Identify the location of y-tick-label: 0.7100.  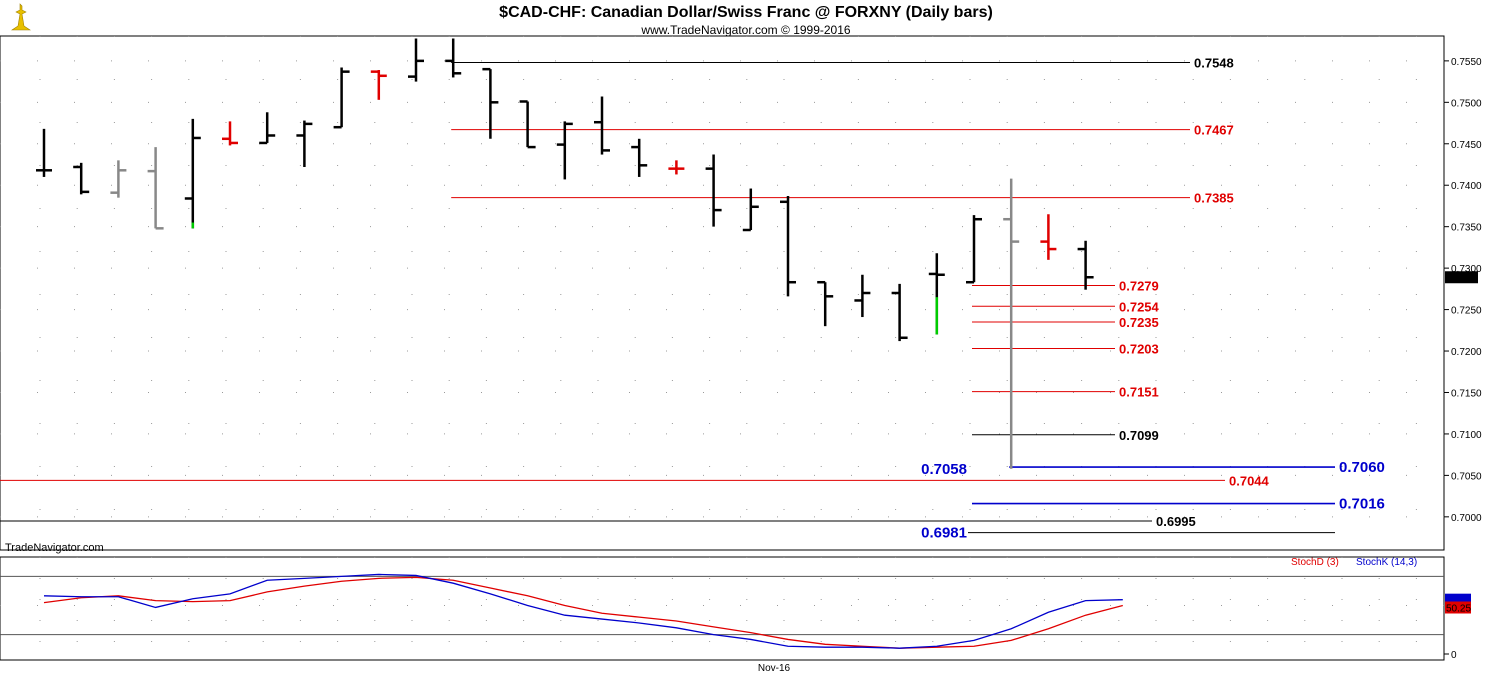
(1466, 435).